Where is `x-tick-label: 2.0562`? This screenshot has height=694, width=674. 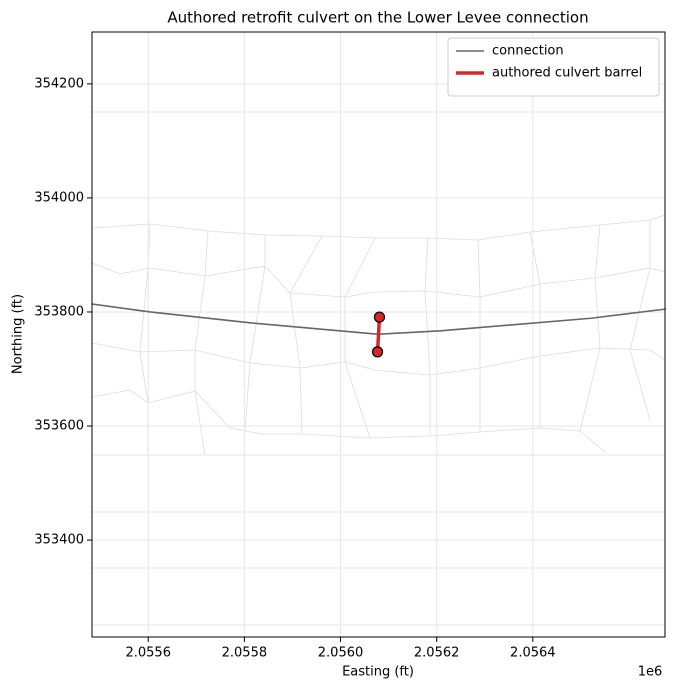
x-tick-label: 2.0562 is located at coordinates (437, 653).